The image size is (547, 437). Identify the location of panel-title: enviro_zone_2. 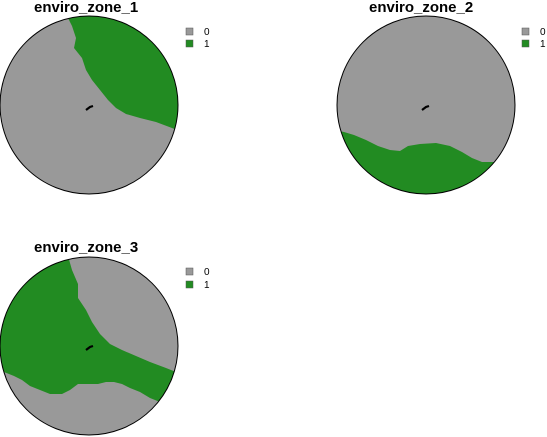
(421, 8).